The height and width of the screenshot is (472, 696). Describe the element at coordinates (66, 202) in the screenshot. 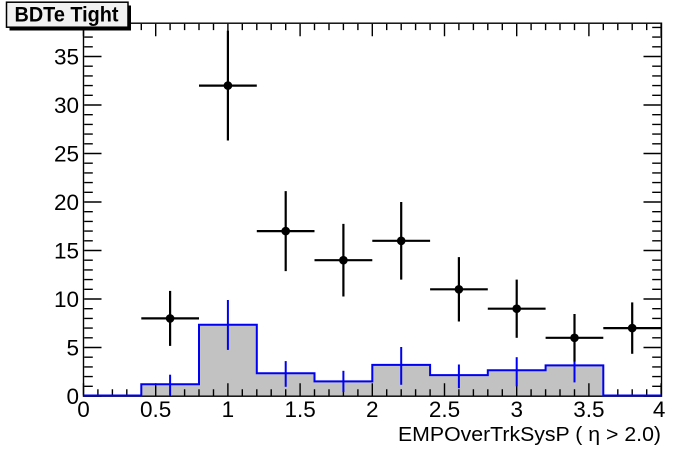

I see `svg-text: 20` at that location.